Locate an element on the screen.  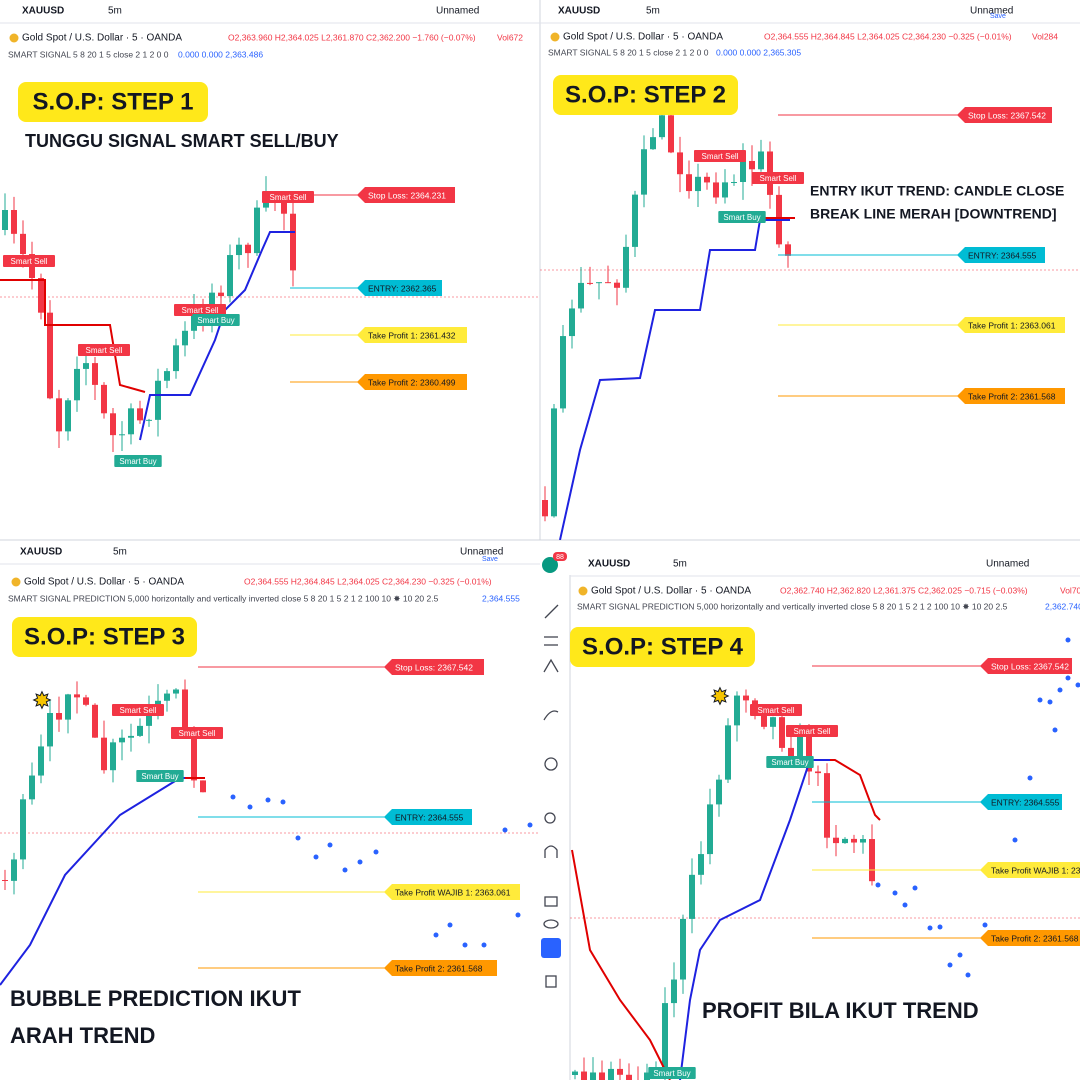
step-title: S.O.P: STEP 3 is located at coordinates (104, 636).